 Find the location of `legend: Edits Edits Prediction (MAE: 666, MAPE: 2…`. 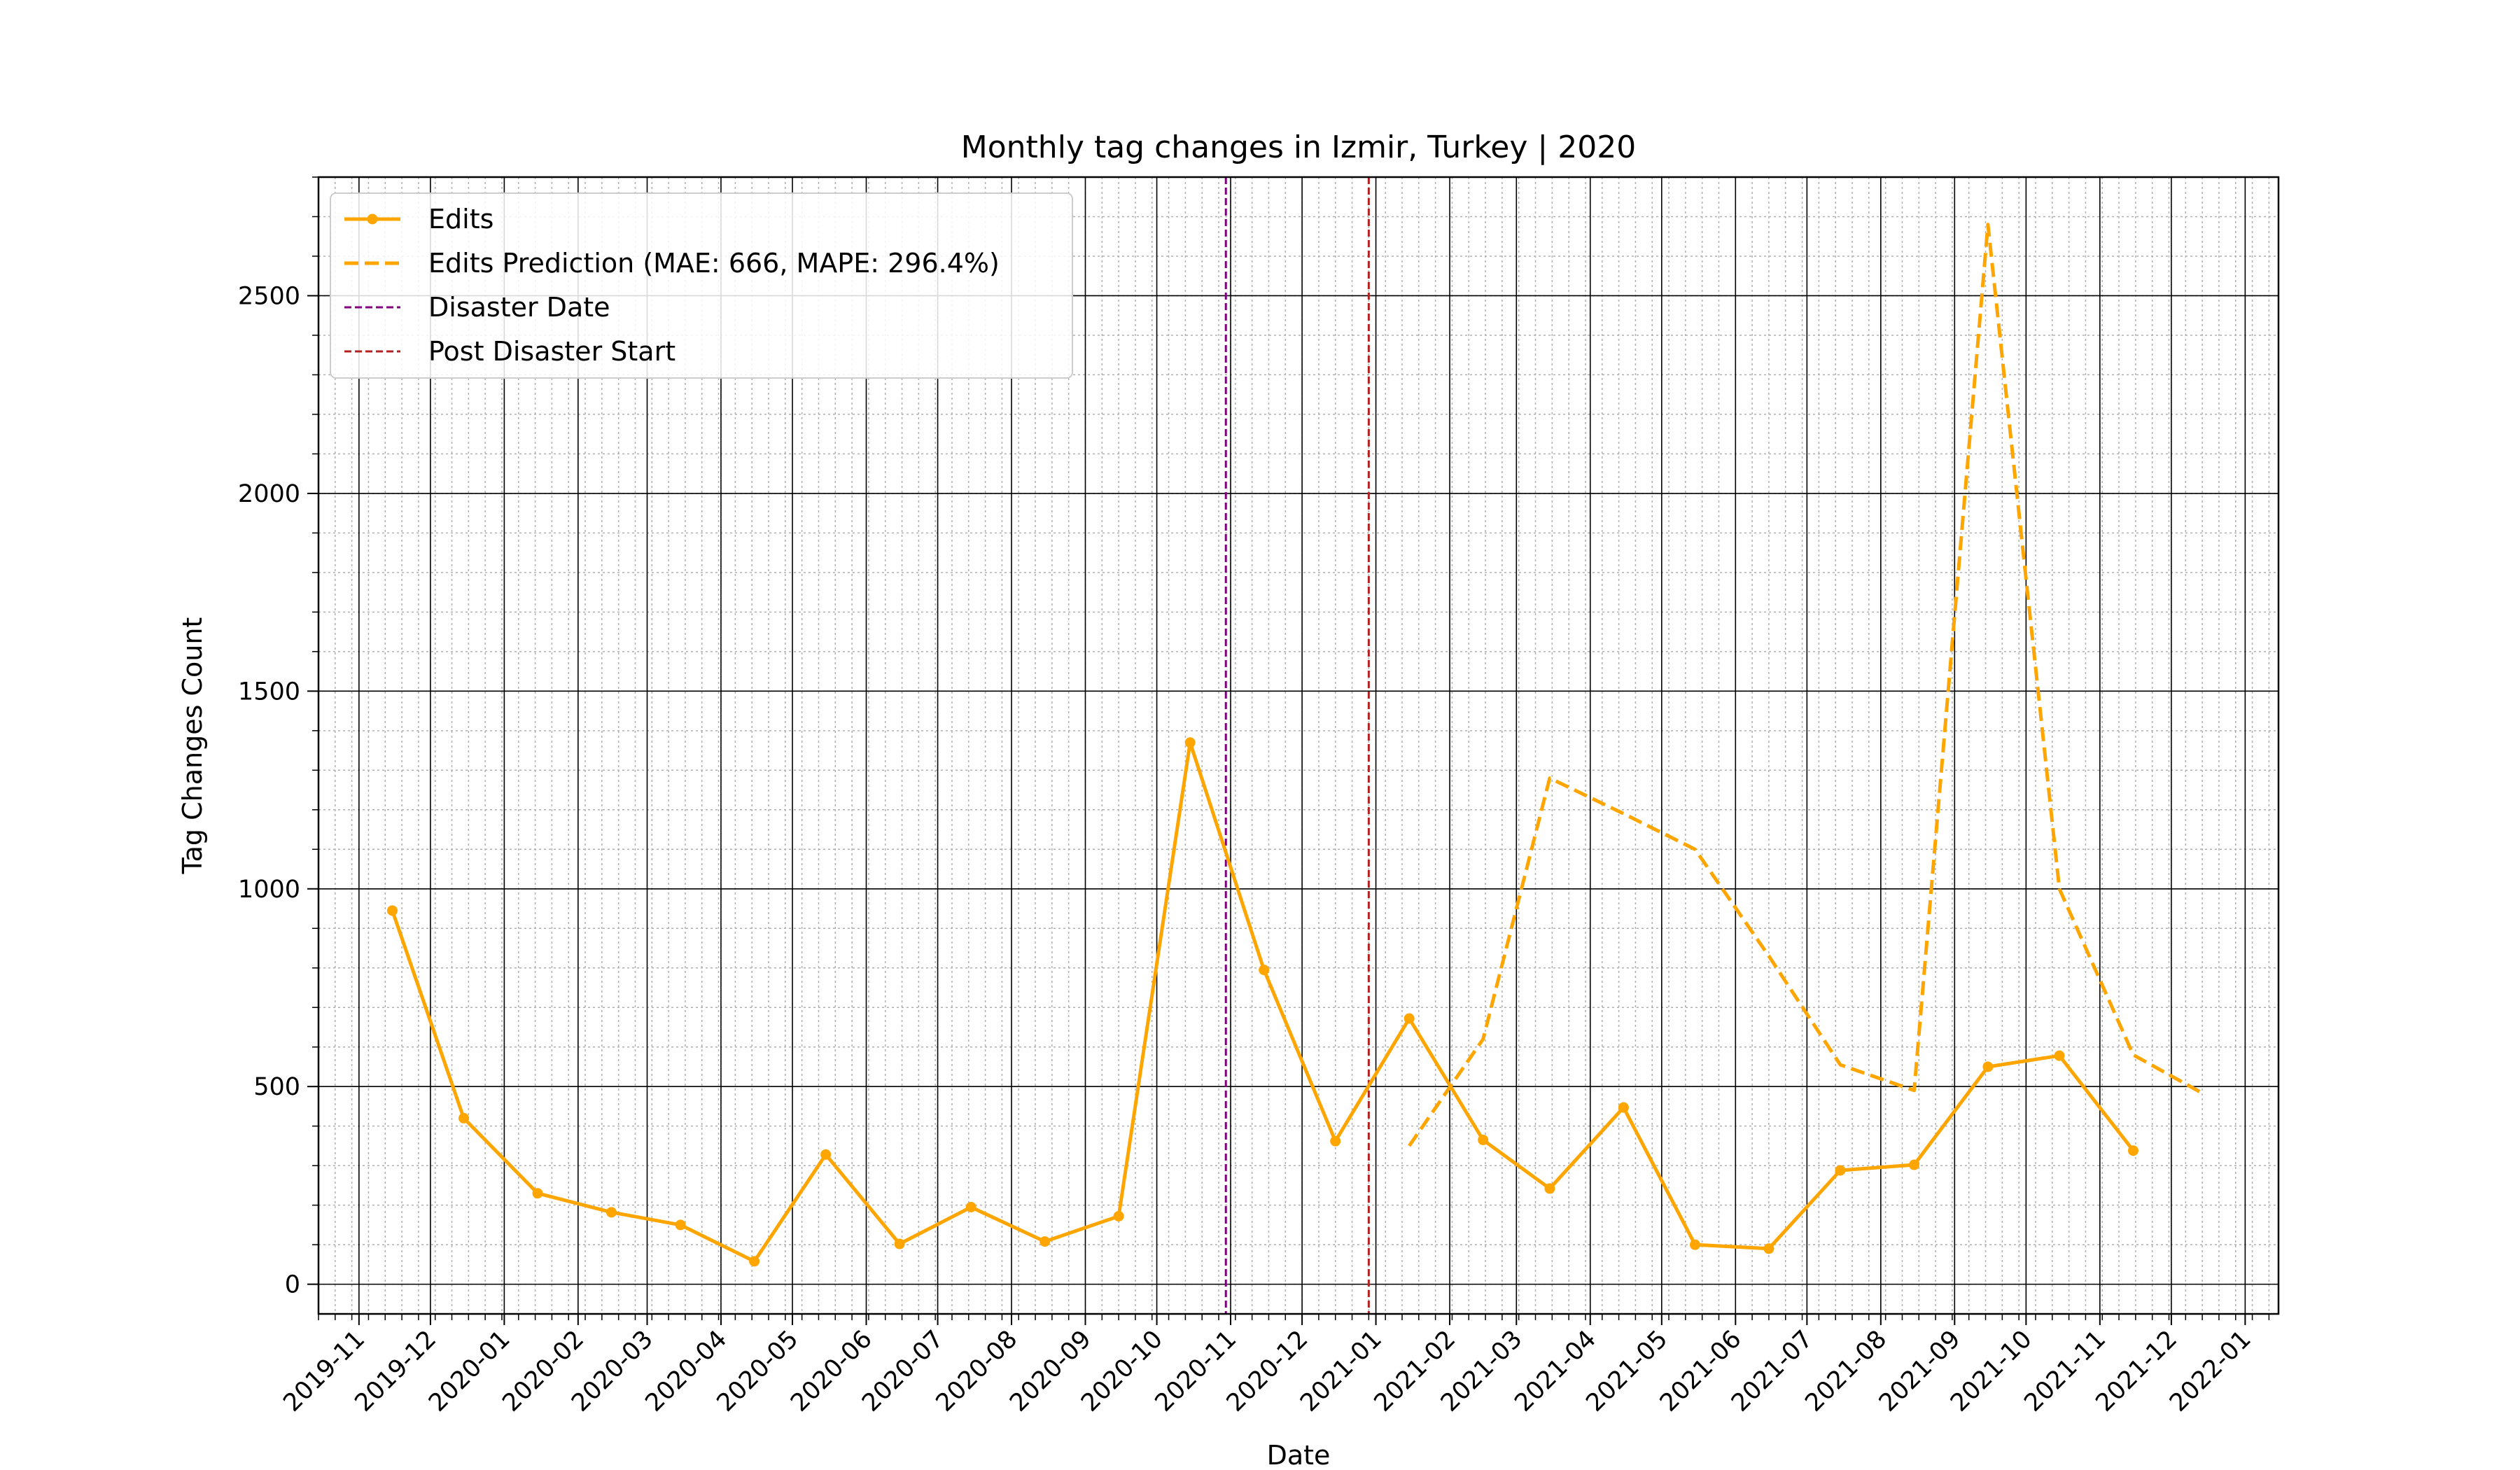

legend: Edits Edits Prediction (MAE: 666, MAPE: 2… is located at coordinates (701, 285).